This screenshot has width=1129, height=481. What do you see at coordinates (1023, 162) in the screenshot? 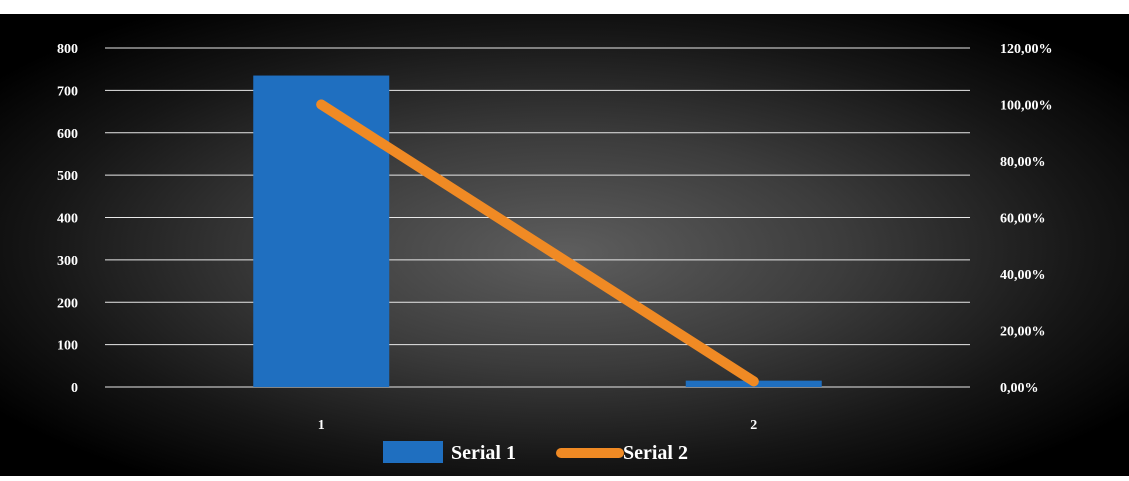
I see `y2-tick-label: 80,00%` at bounding box center [1023, 162].